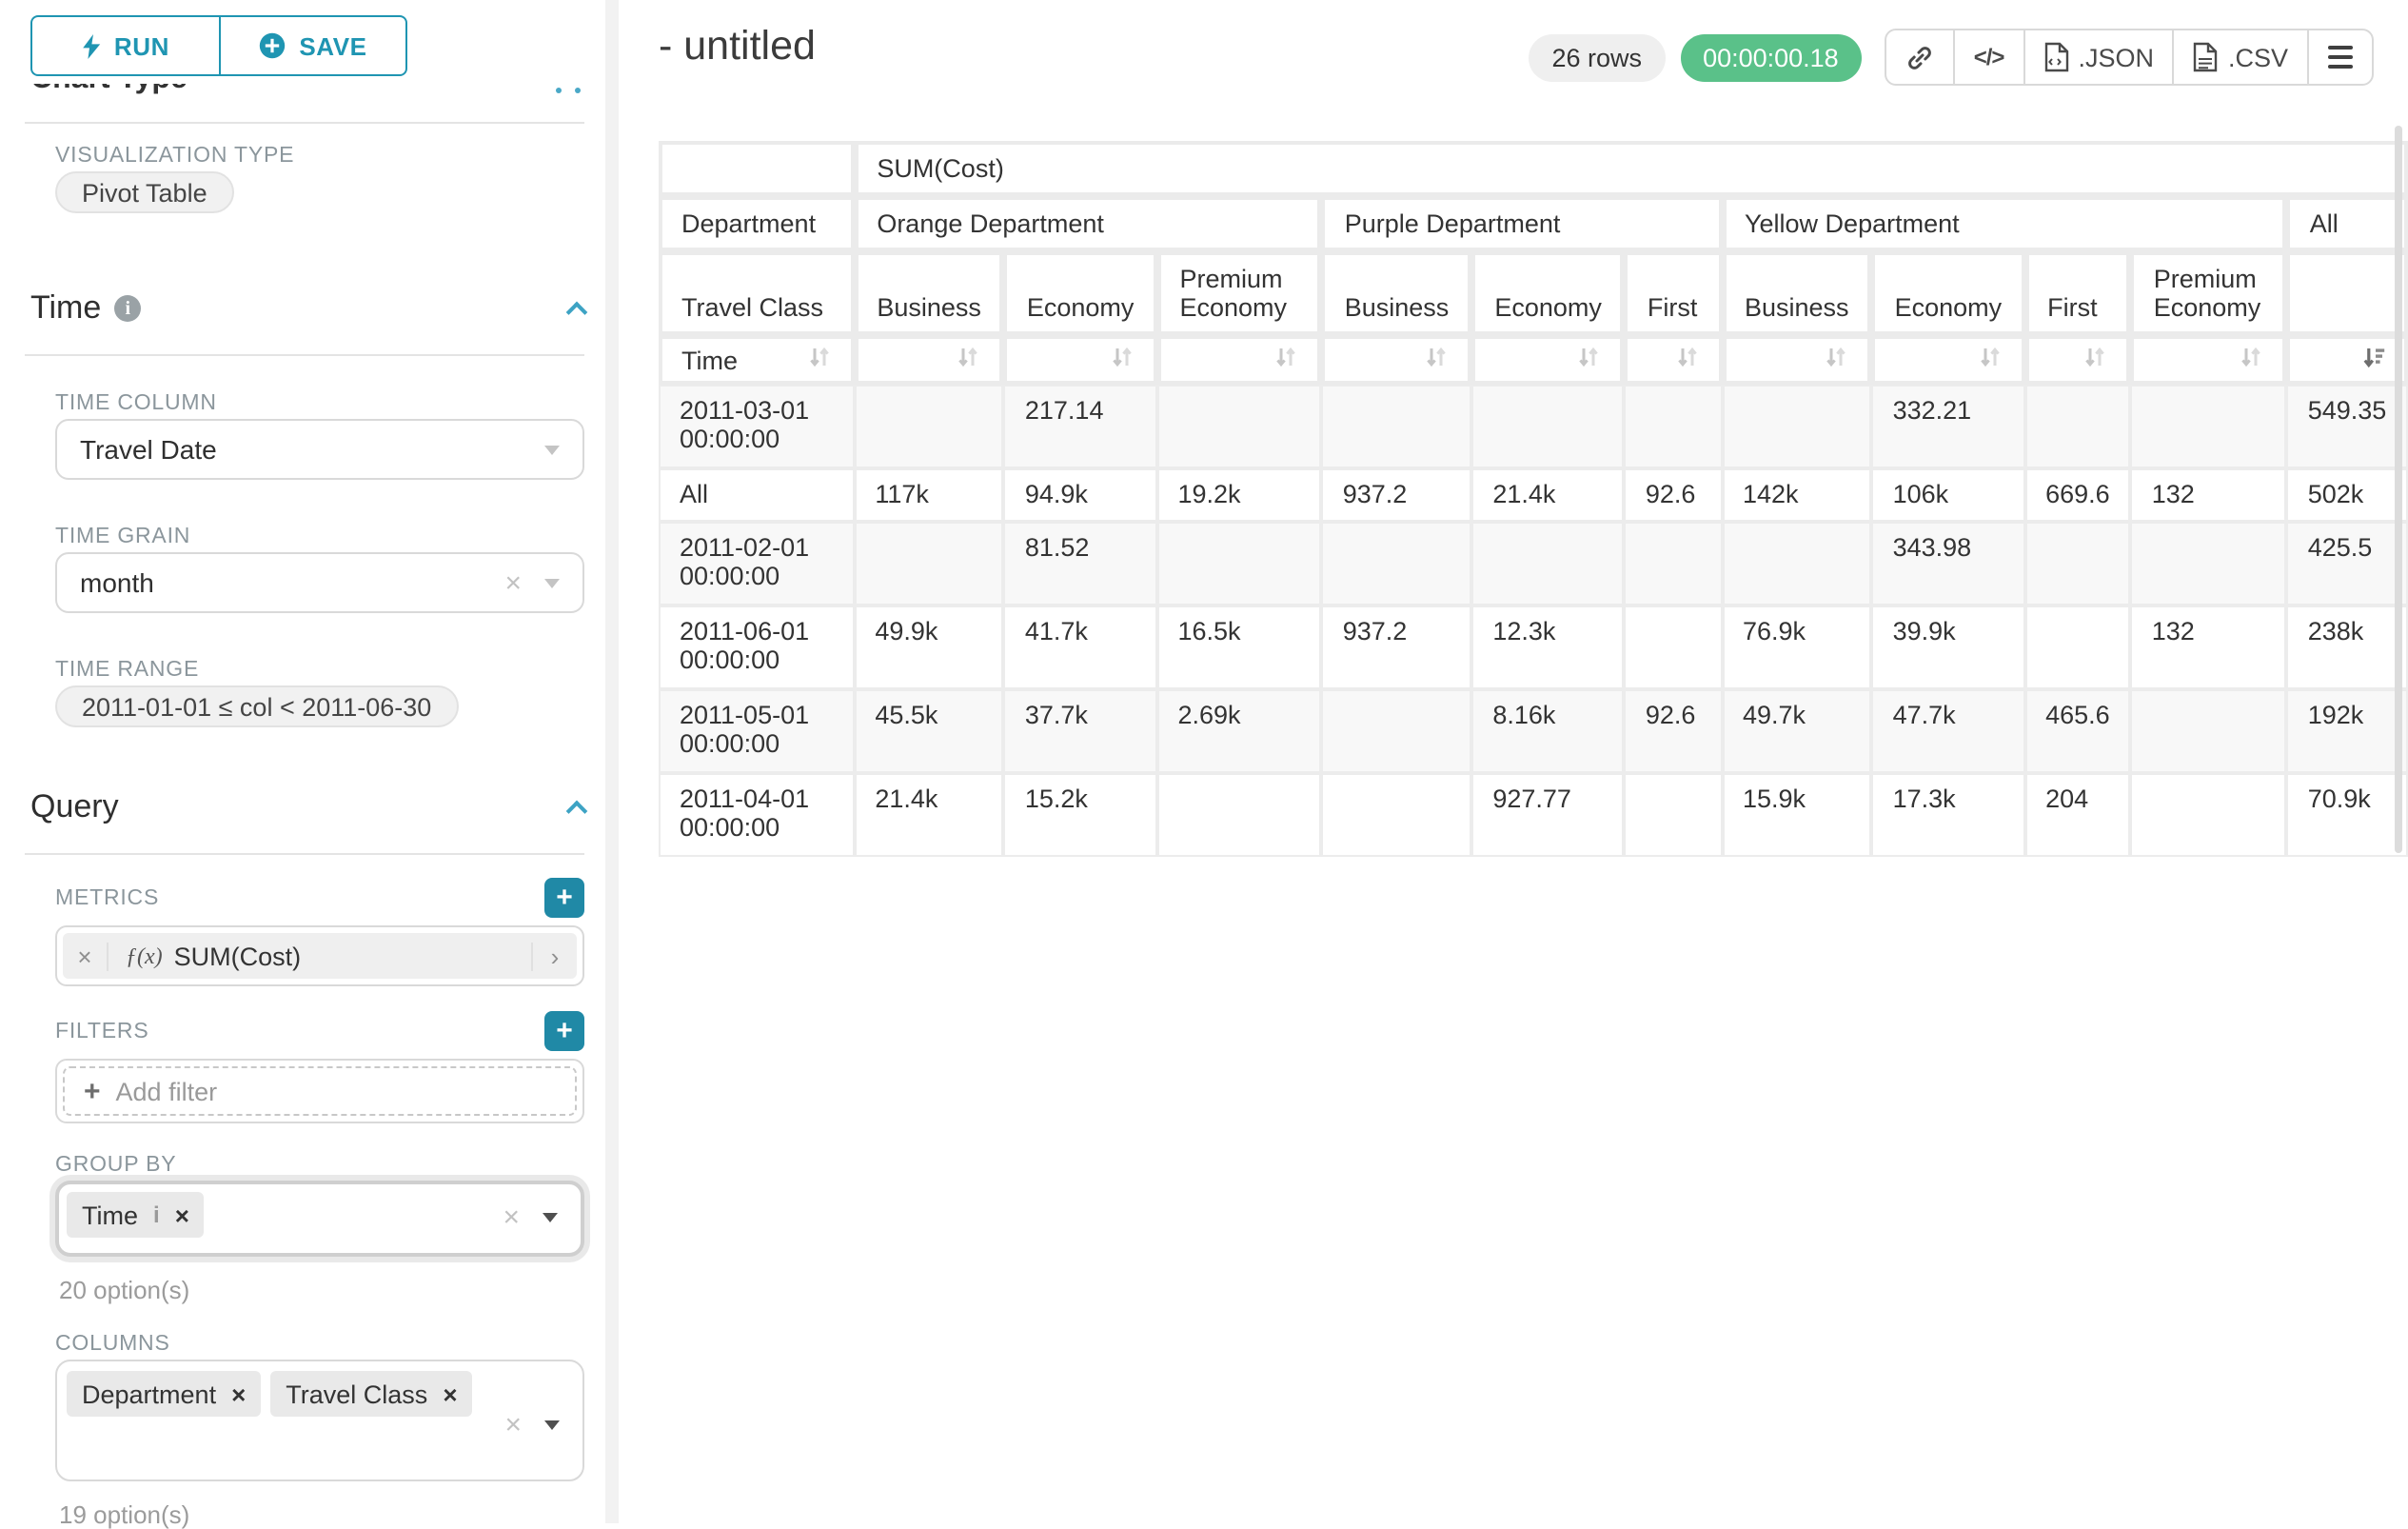 The height and width of the screenshot is (1529, 2408). I want to click on pivot-cell: 39.9k, so click(1948, 647).